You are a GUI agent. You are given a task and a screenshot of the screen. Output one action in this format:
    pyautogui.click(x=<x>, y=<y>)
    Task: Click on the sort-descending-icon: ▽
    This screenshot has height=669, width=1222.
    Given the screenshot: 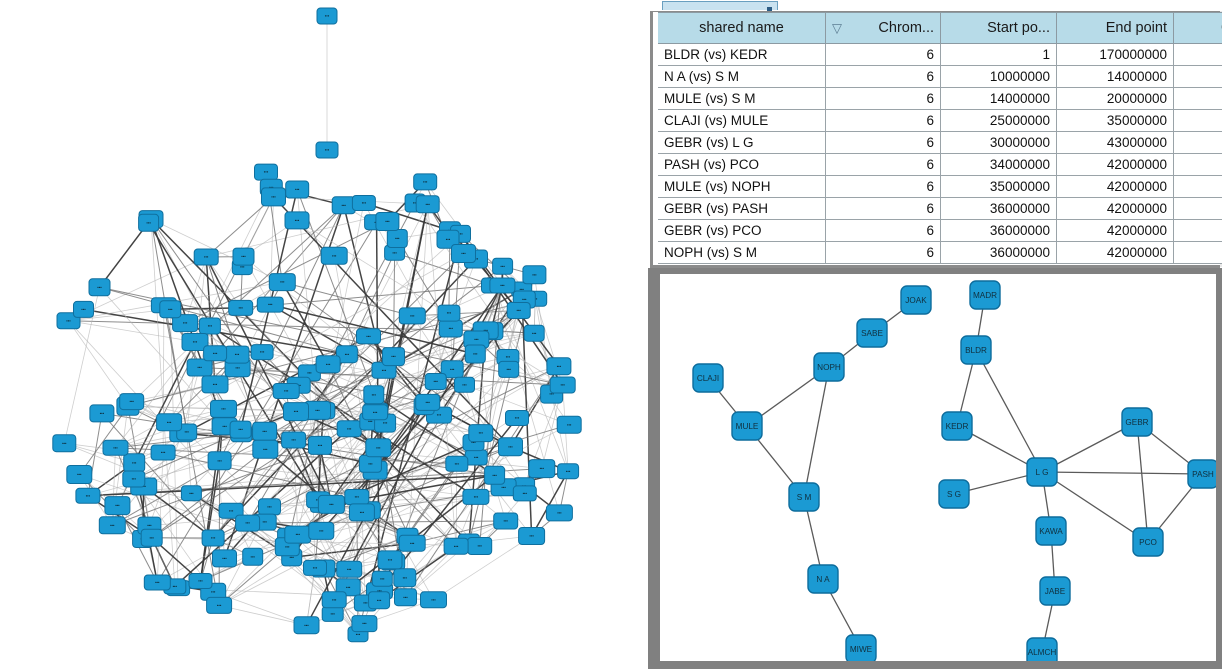 What is the action you would take?
    pyautogui.click(x=837, y=28)
    